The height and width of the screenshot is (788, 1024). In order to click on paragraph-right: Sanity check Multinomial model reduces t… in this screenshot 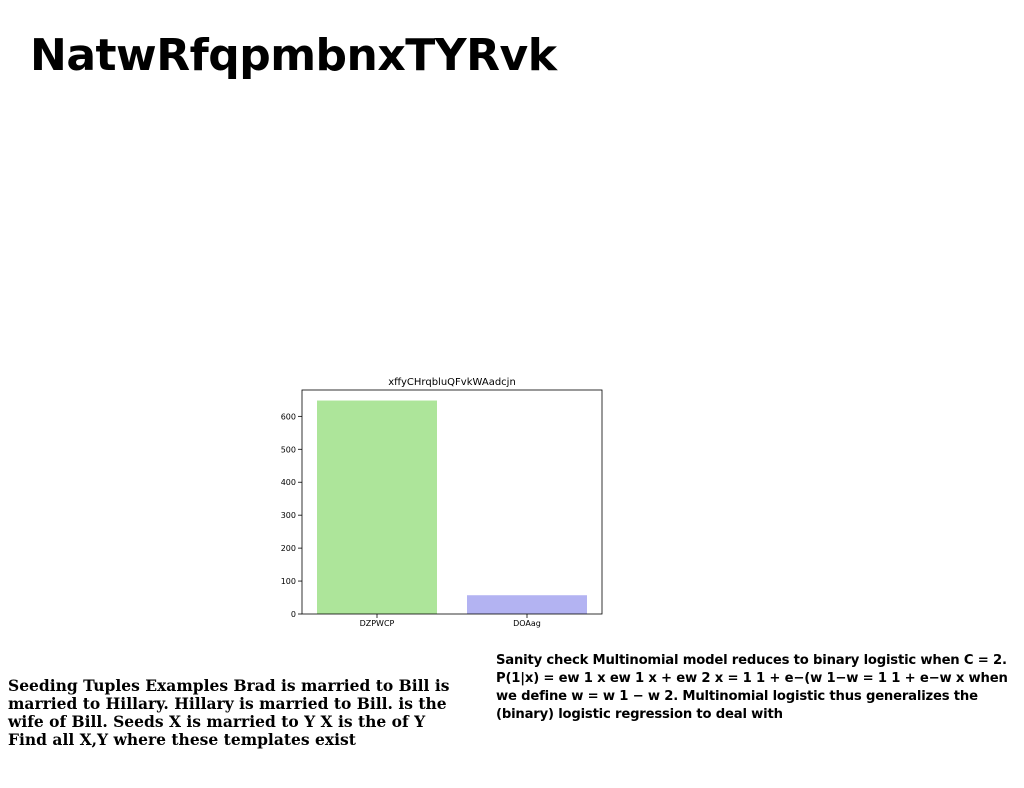, I will do `click(752, 687)`.